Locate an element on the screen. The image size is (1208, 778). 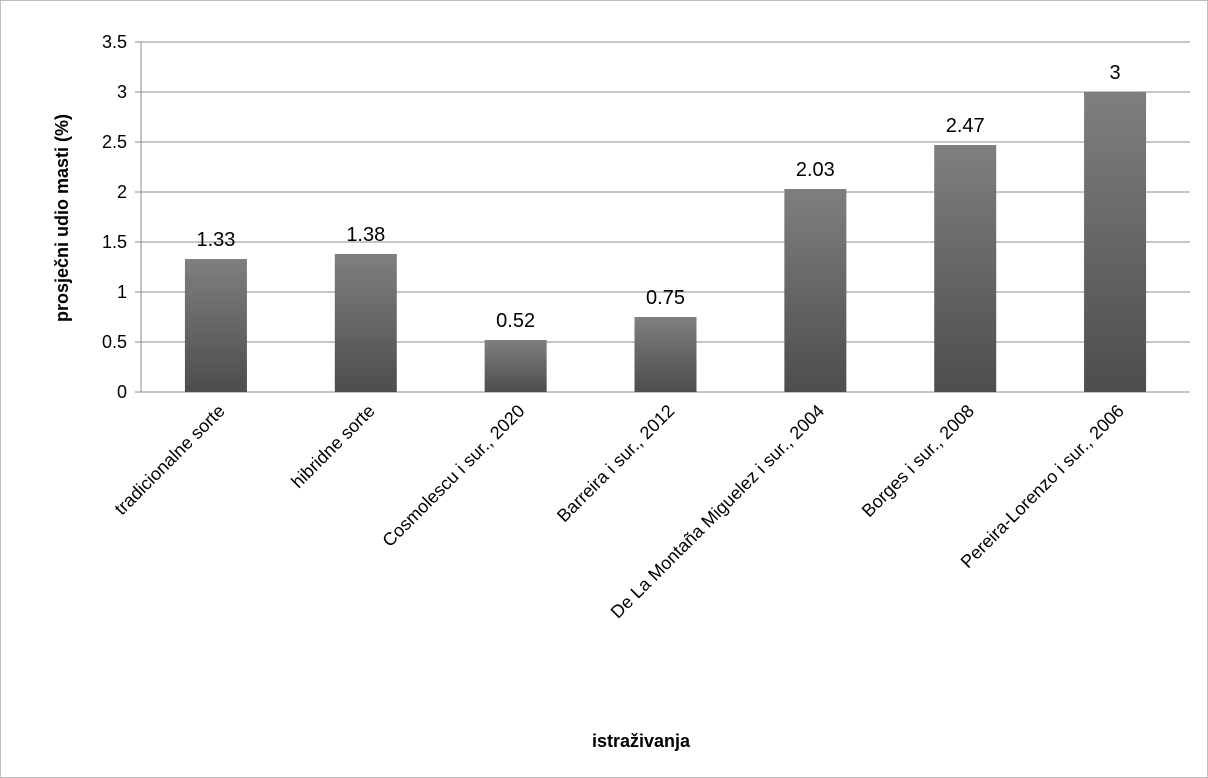
y-tick-label: 3.5 is located at coordinates (114, 42).